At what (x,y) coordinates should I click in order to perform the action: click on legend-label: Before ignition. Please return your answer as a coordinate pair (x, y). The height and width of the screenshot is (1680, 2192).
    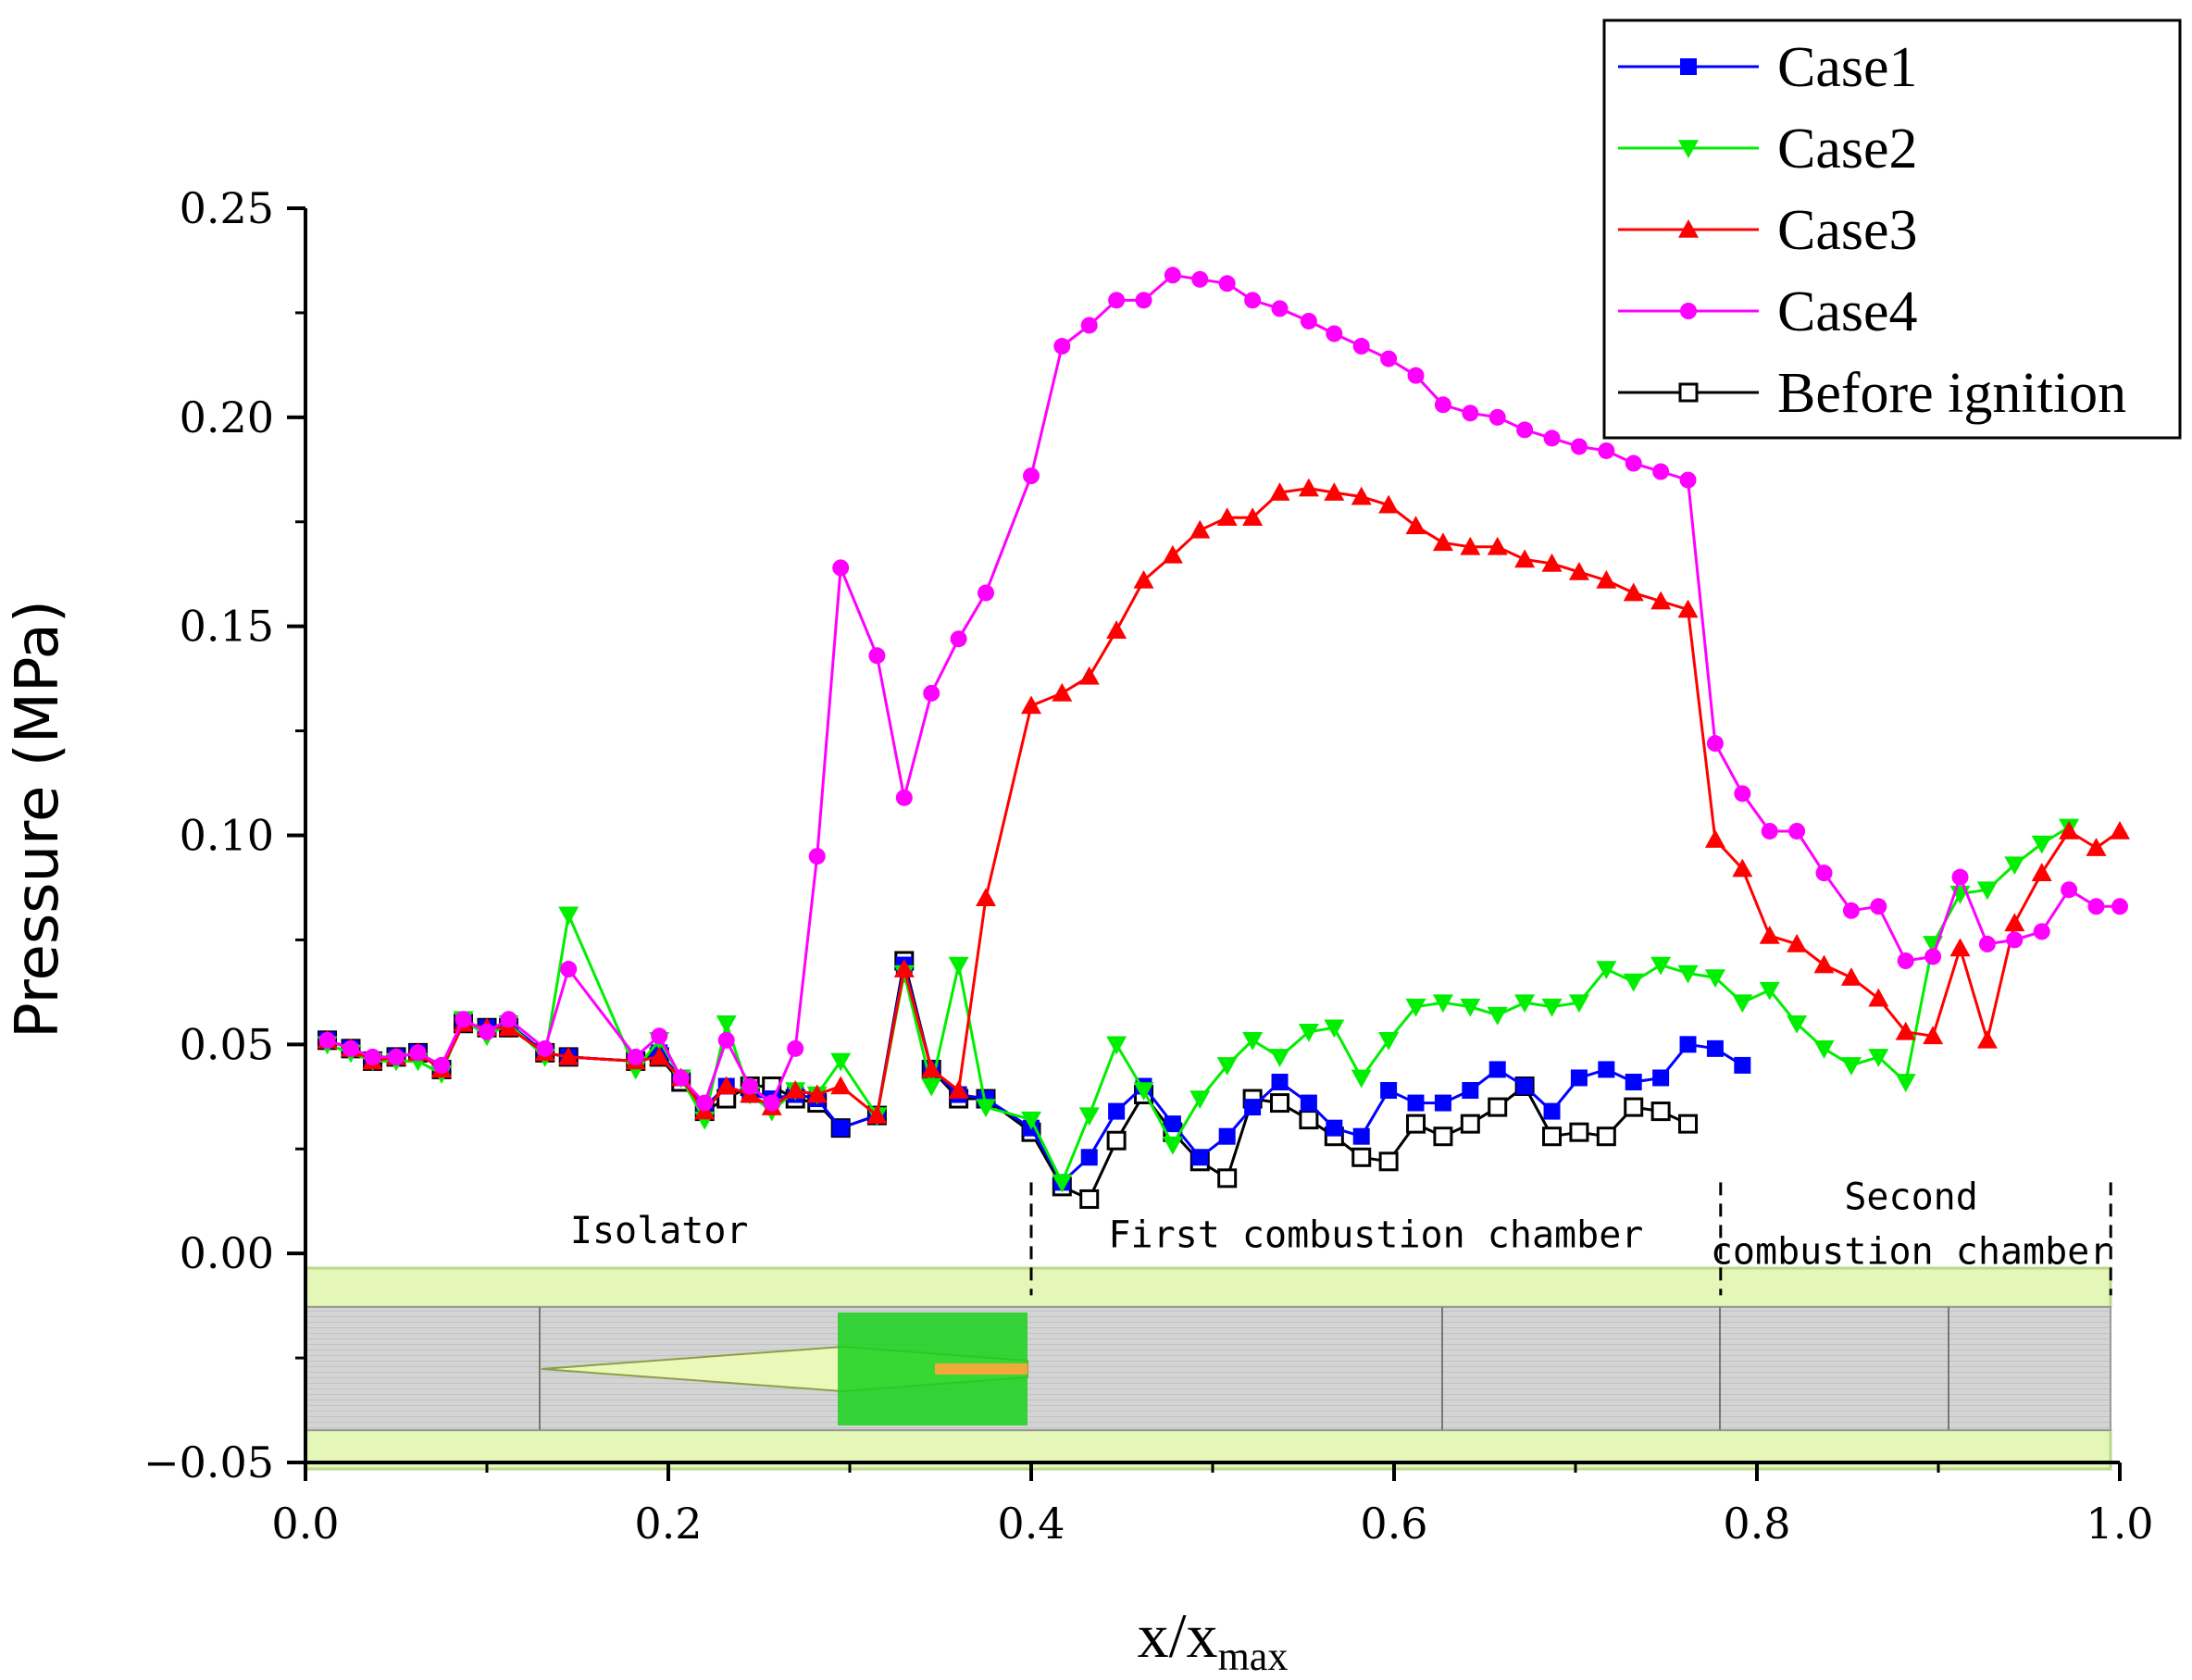
    Looking at the image, I should click on (1951, 393).